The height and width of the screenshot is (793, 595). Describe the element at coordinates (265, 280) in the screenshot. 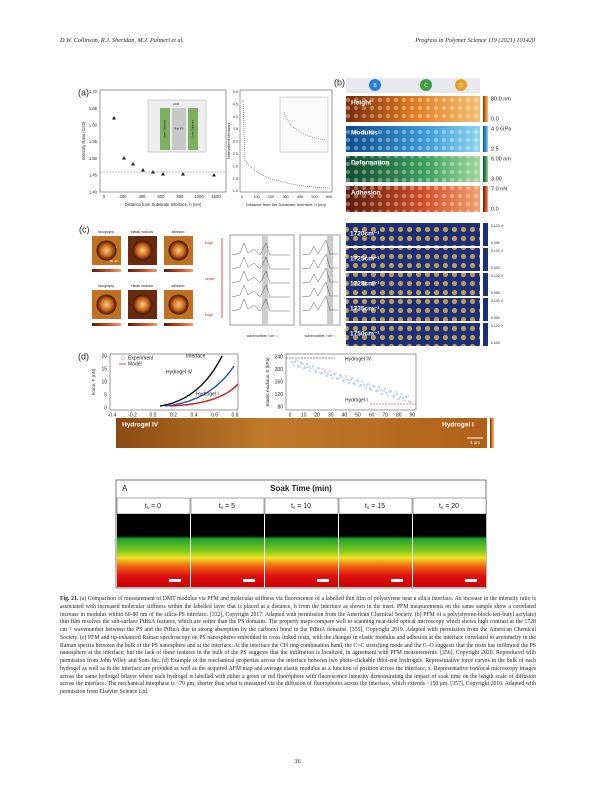

I see `band-highlight` at that location.